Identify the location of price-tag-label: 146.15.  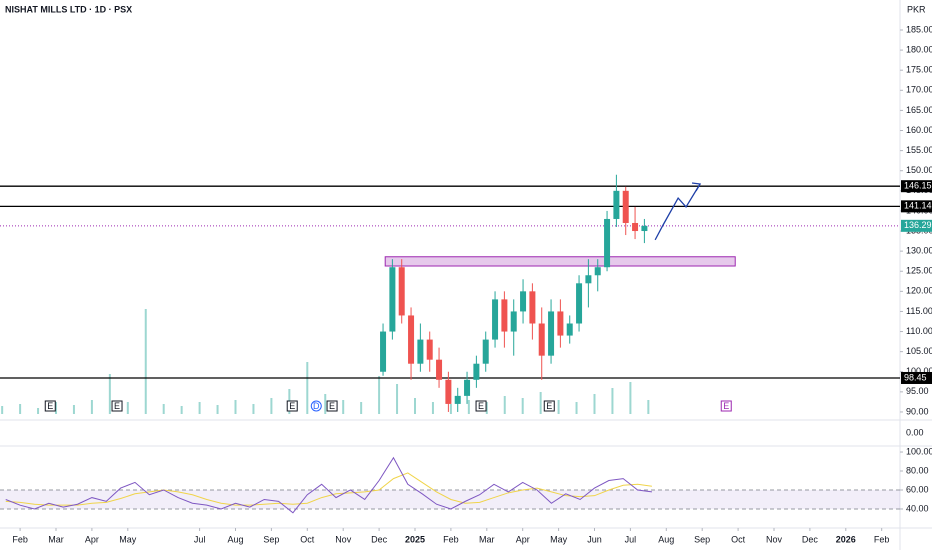
(918, 186).